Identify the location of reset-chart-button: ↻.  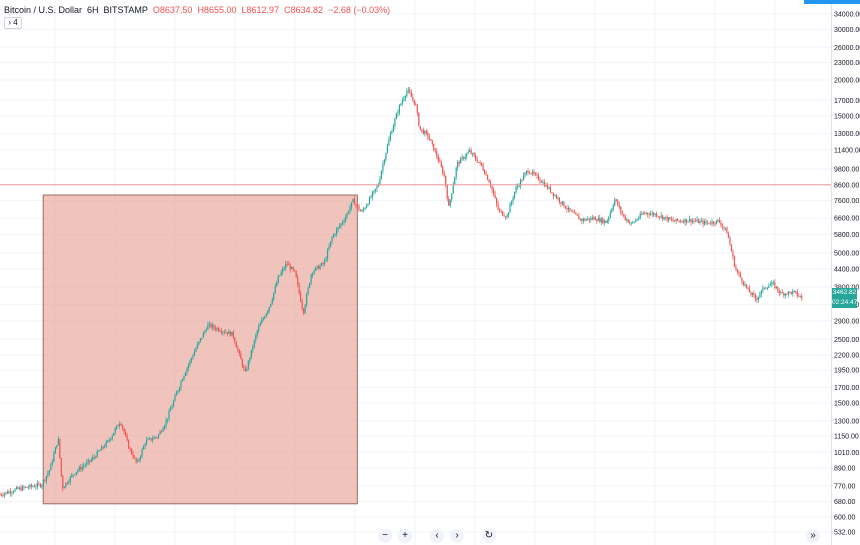
(489, 536).